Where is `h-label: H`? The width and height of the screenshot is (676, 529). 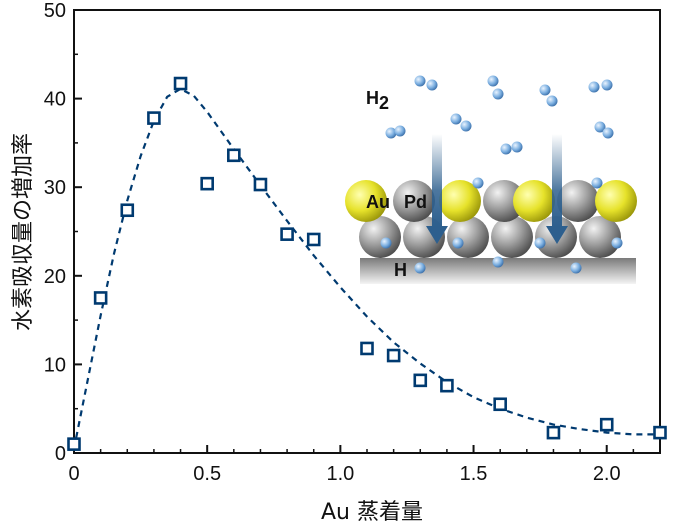
h-label: H is located at coordinates (400, 270).